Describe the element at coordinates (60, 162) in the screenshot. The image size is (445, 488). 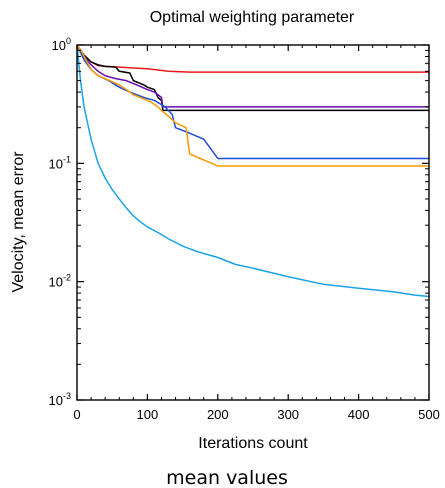
I see `y-tick-label: 10⁻¹` at that location.